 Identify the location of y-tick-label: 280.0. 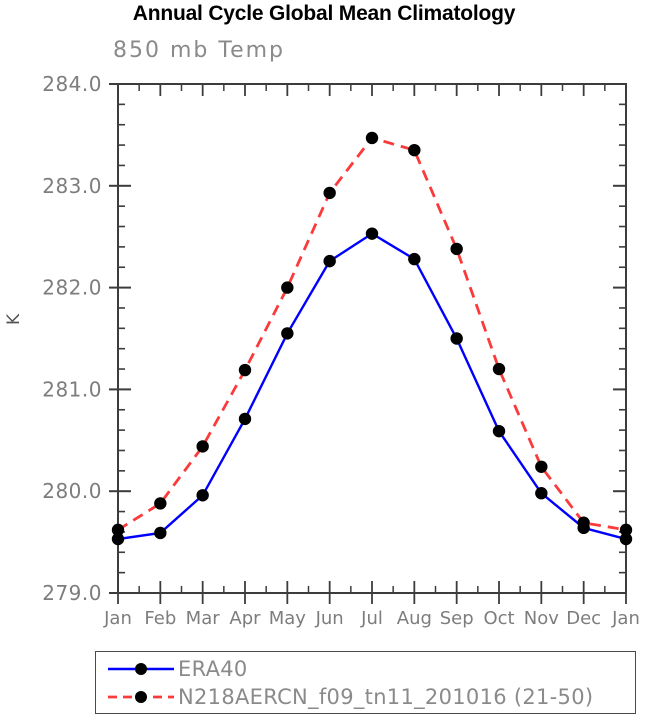
(72, 491).